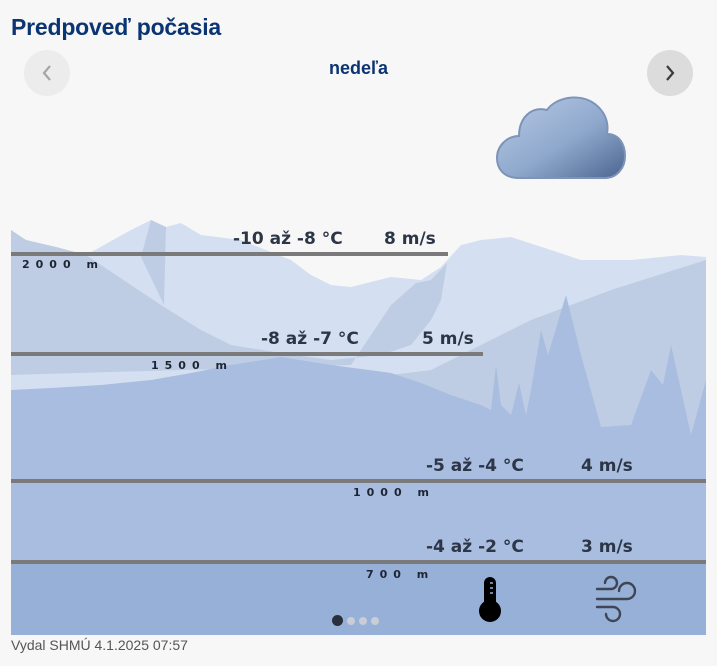 This screenshot has height=666, width=717. Describe the element at coordinates (99, 645) in the screenshot. I see `issued-by-text: Vydal SHMÚ 4.1.2025 07:57` at that location.